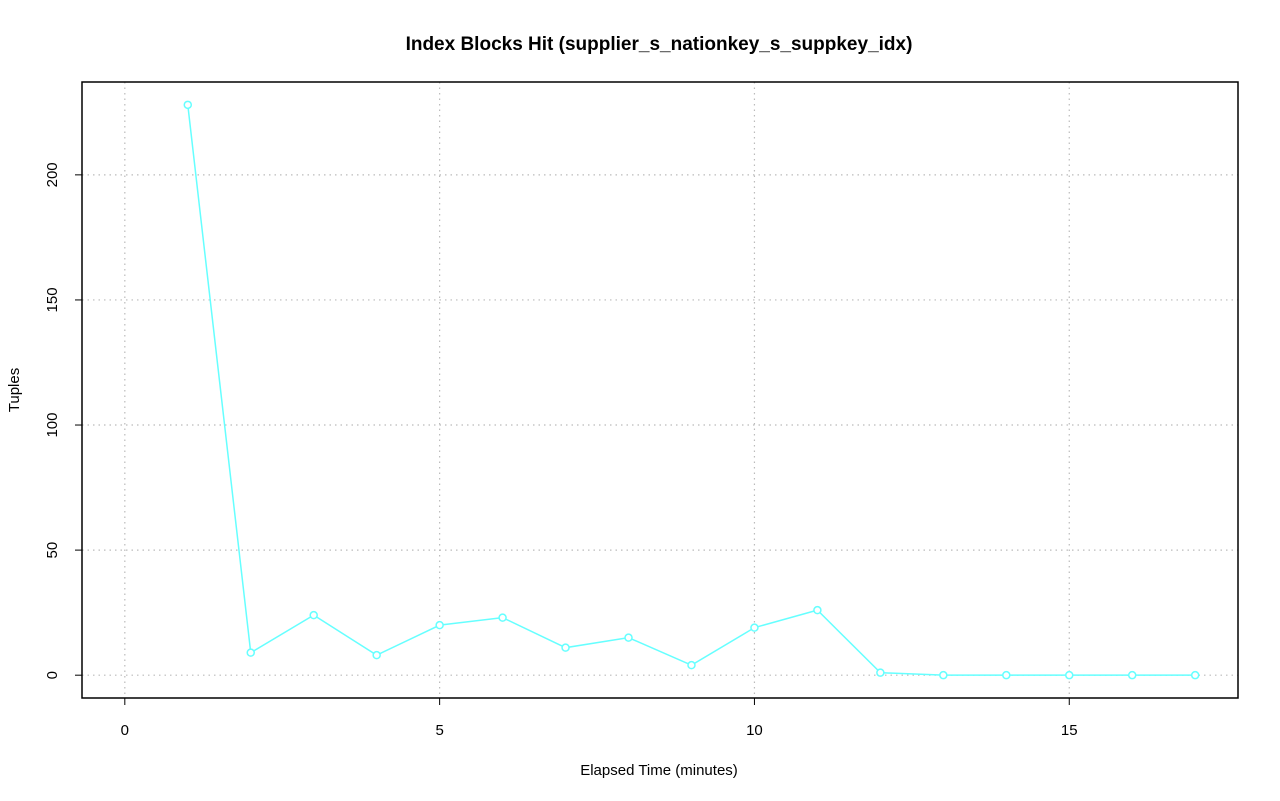 This screenshot has width=1280, height=801. What do you see at coordinates (1069, 730) in the screenshot?
I see `x-tick-label: 15` at bounding box center [1069, 730].